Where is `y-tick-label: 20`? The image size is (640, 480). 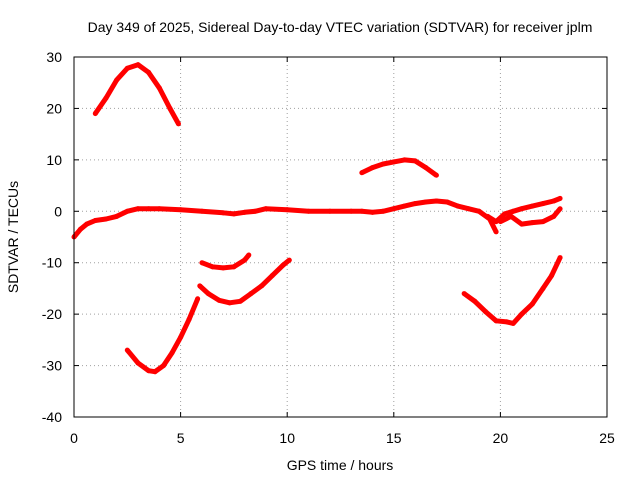 y-tick-label: 20 is located at coordinates (54, 108).